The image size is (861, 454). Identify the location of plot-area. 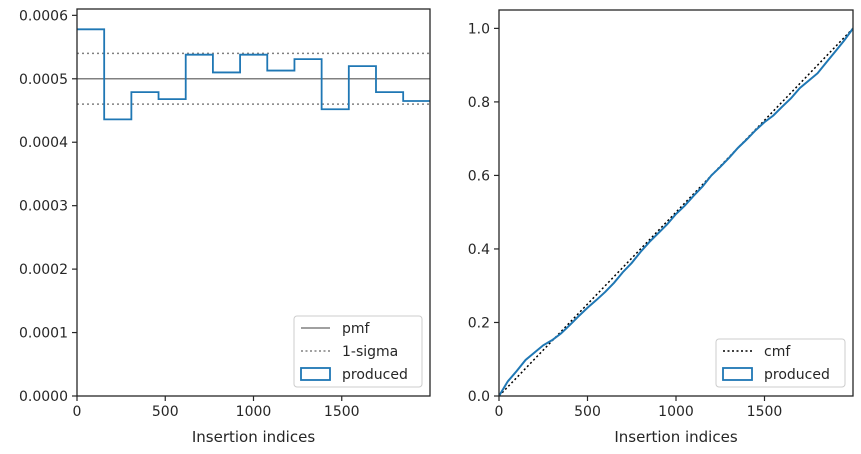
(253, 74).